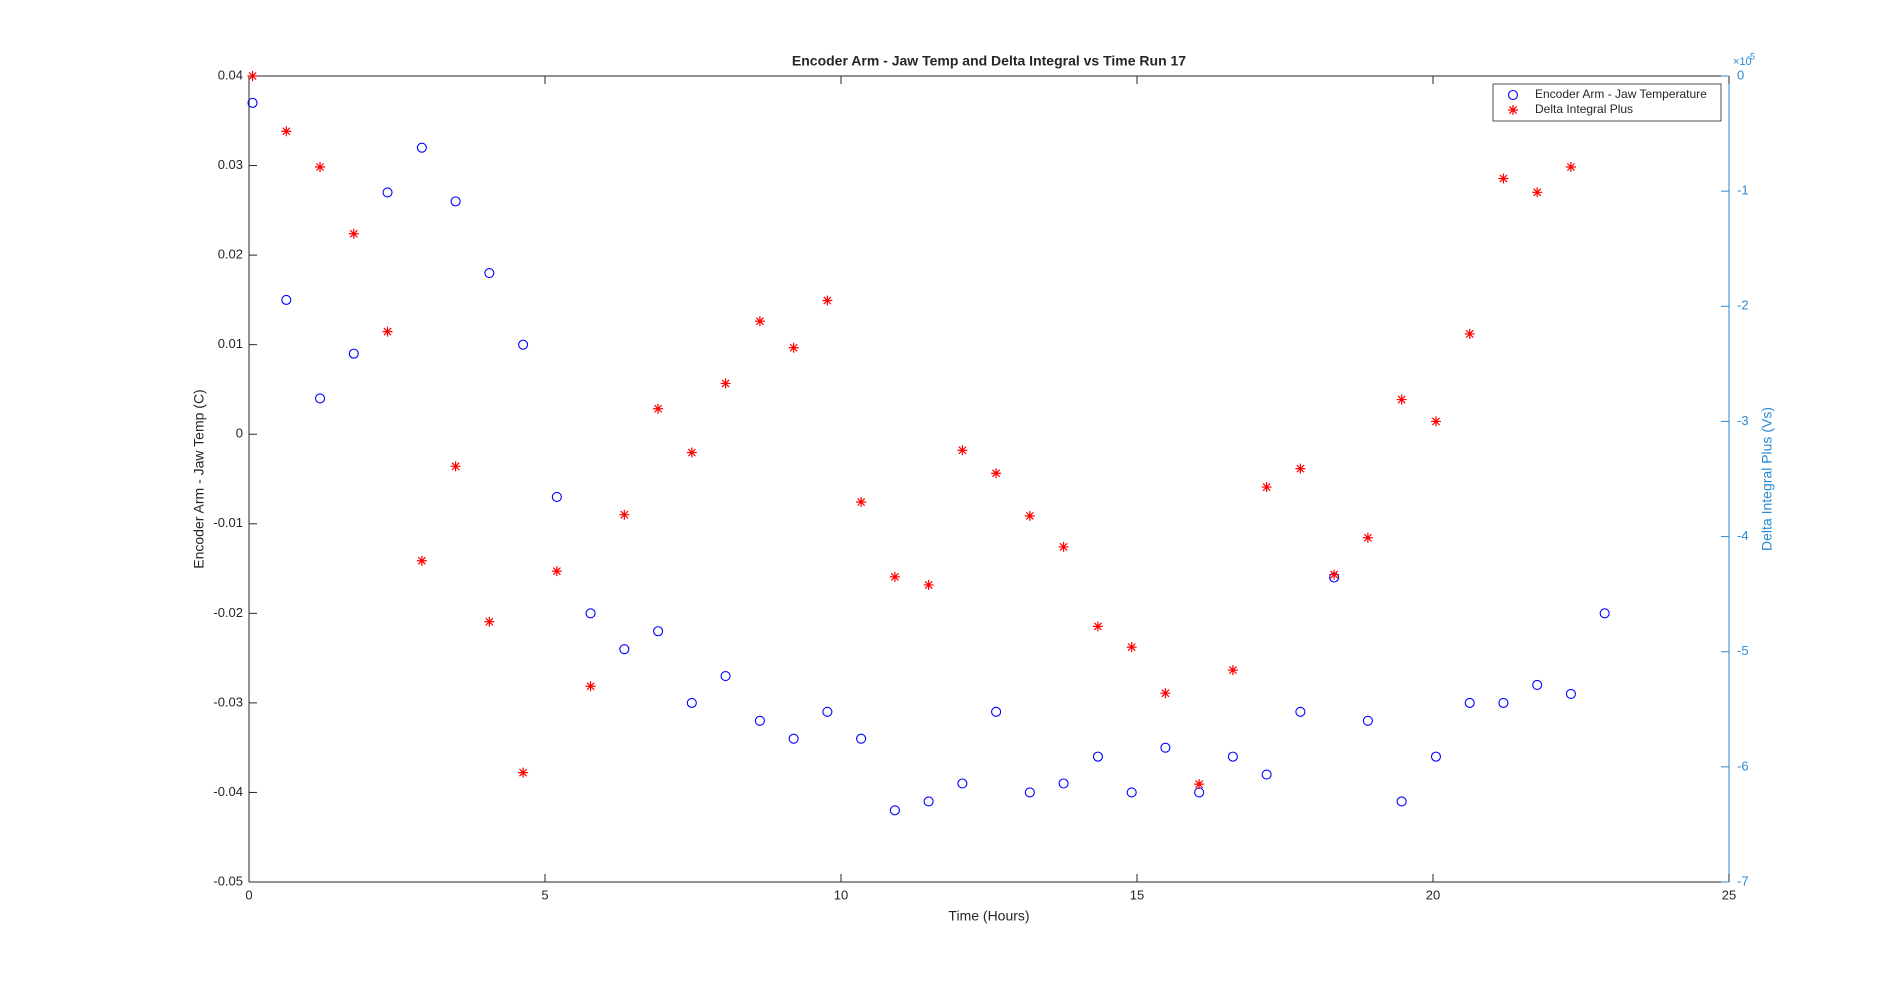 This screenshot has height=987, width=1904. Describe the element at coordinates (1743, 305) in the screenshot. I see `y2-tick-label: -2` at that location.